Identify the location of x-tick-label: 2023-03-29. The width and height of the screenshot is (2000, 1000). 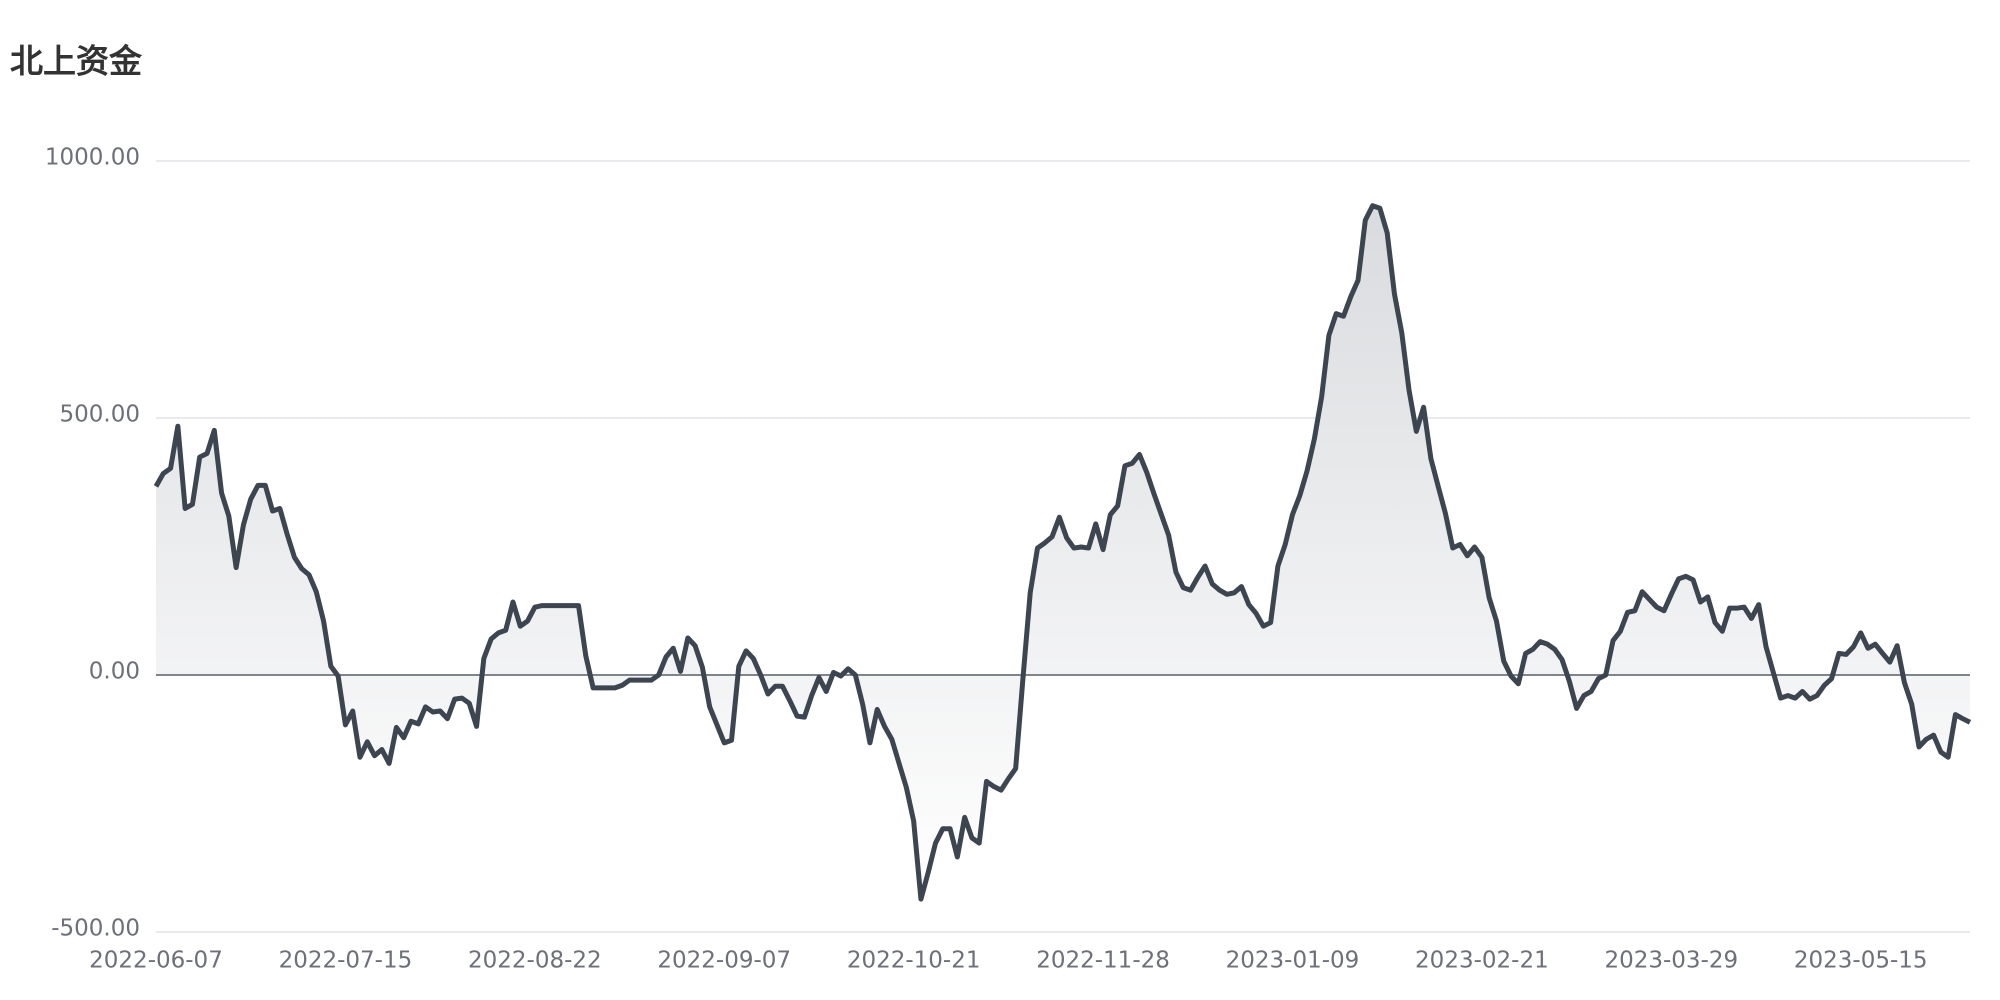
(1671, 961).